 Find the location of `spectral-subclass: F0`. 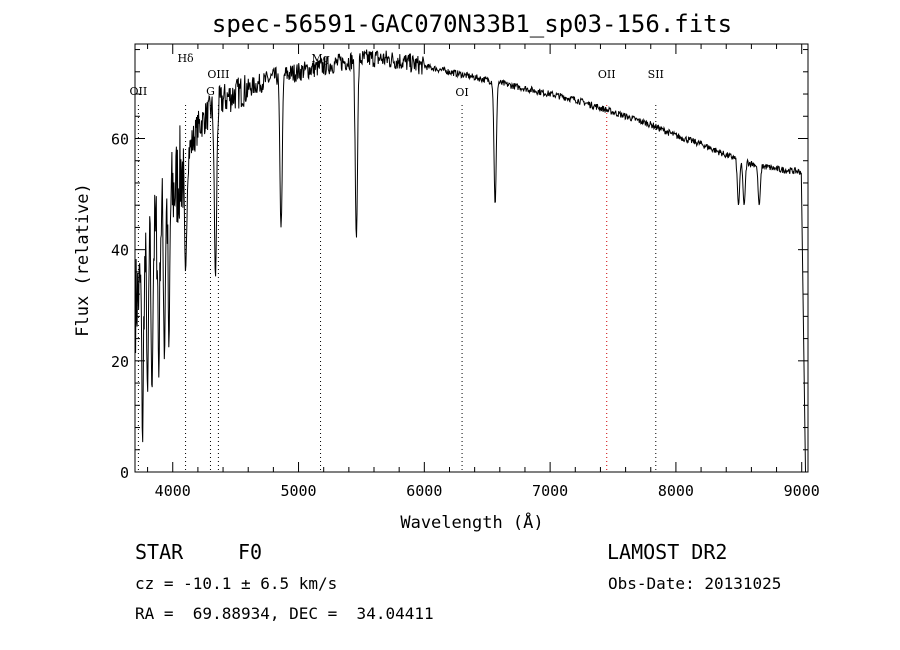

spectral-subclass: F0 is located at coordinates (250, 552).